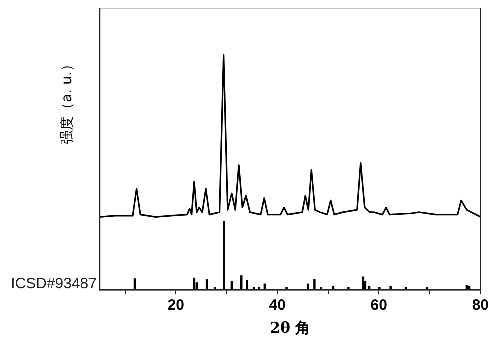 The image size is (500, 348). What do you see at coordinates (176, 305) in the screenshot?
I see `x-tick-label: 20` at bounding box center [176, 305].